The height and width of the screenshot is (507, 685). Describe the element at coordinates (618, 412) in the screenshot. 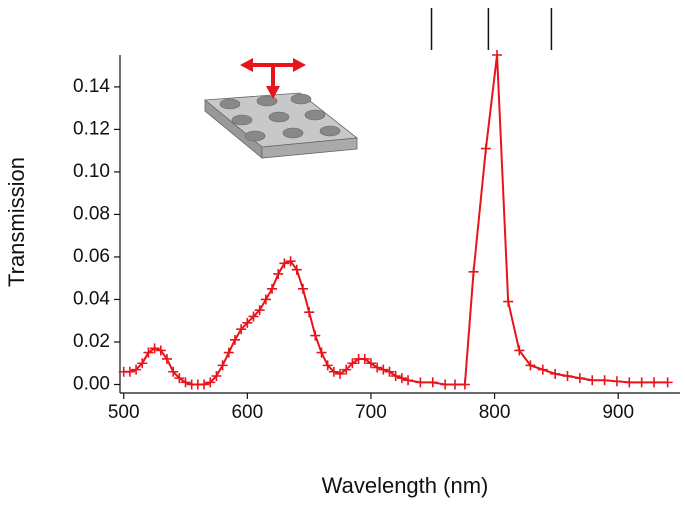

I see `x-tick-label: 900` at that location.